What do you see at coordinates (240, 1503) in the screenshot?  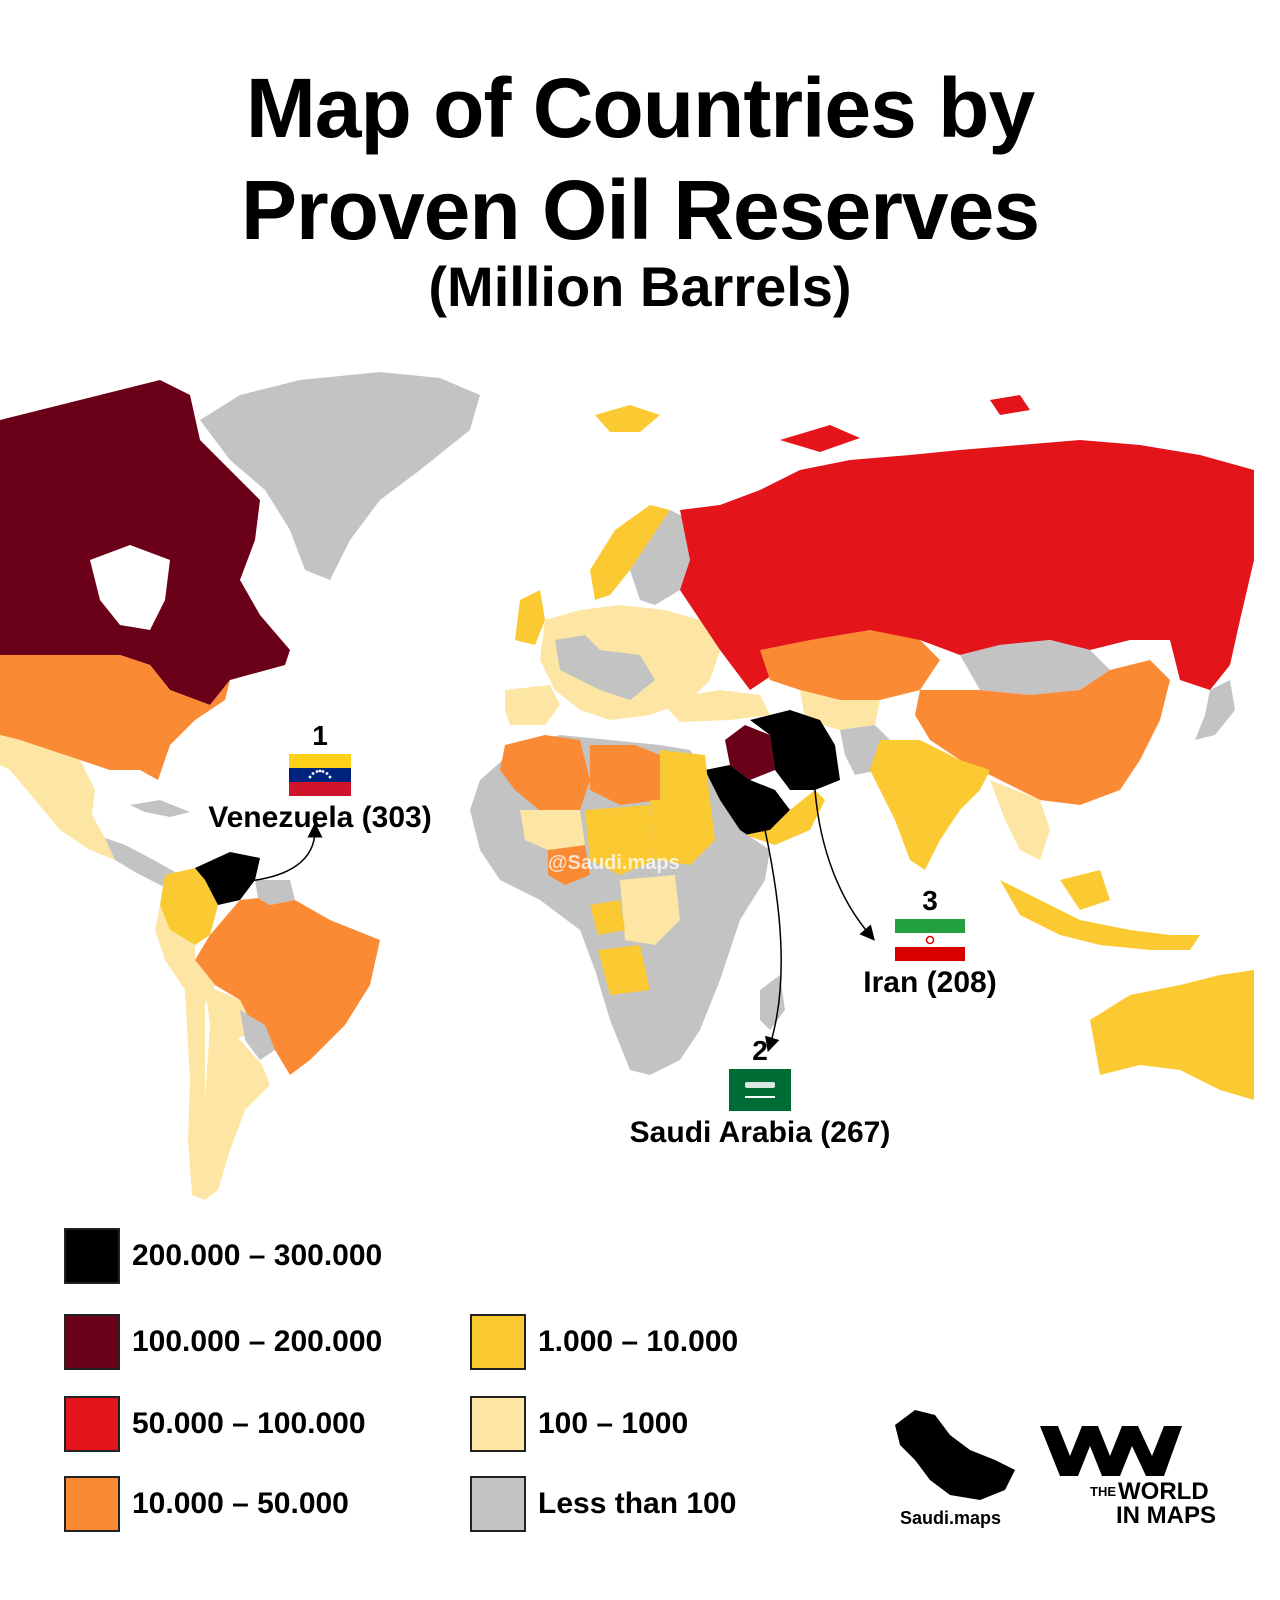 I see `legend-label: 10.000 – 50.000` at bounding box center [240, 1503].